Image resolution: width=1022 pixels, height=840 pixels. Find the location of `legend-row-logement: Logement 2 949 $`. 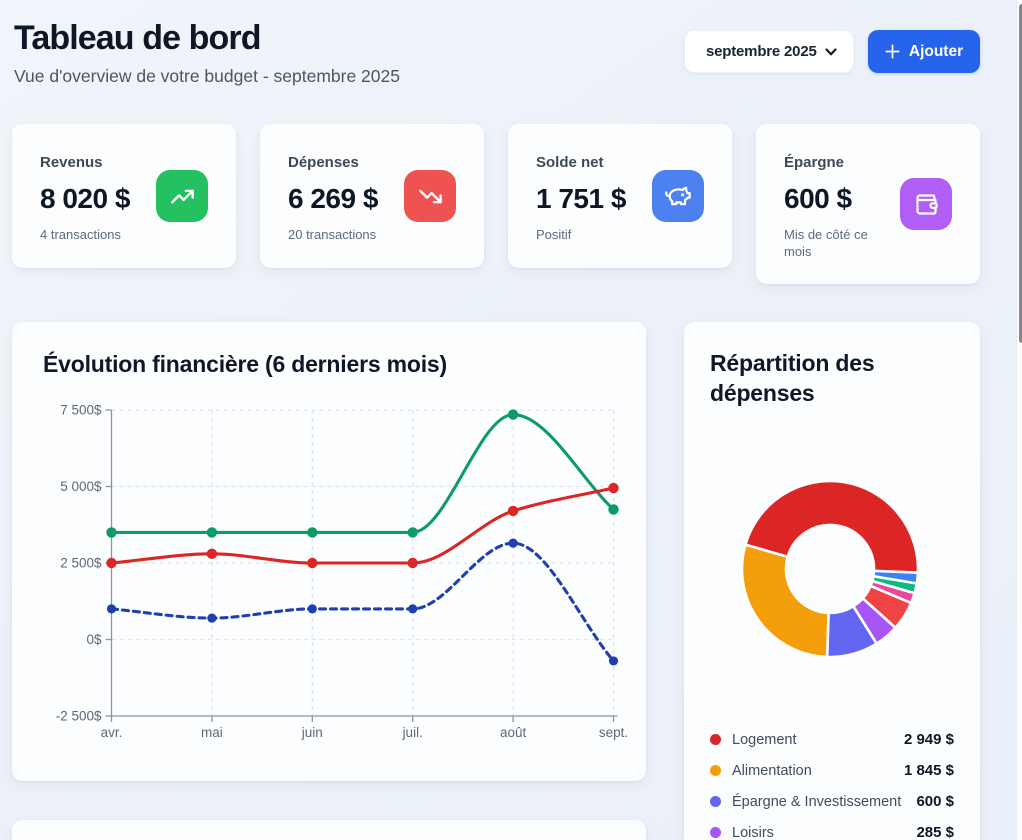

legend-row-logement: Logement 2 949 $ is located at coordinates (832, 739).